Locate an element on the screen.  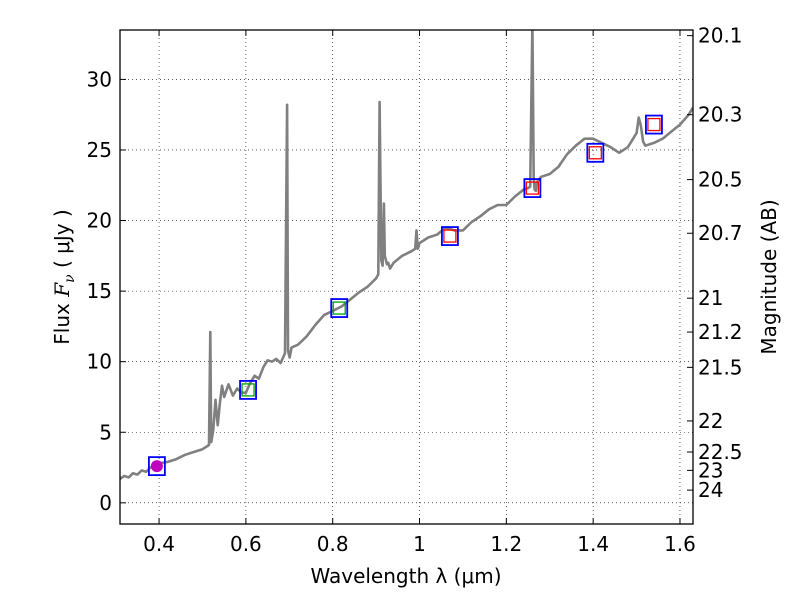
y-tick-label: 30 is located at coordinates (99, 79).